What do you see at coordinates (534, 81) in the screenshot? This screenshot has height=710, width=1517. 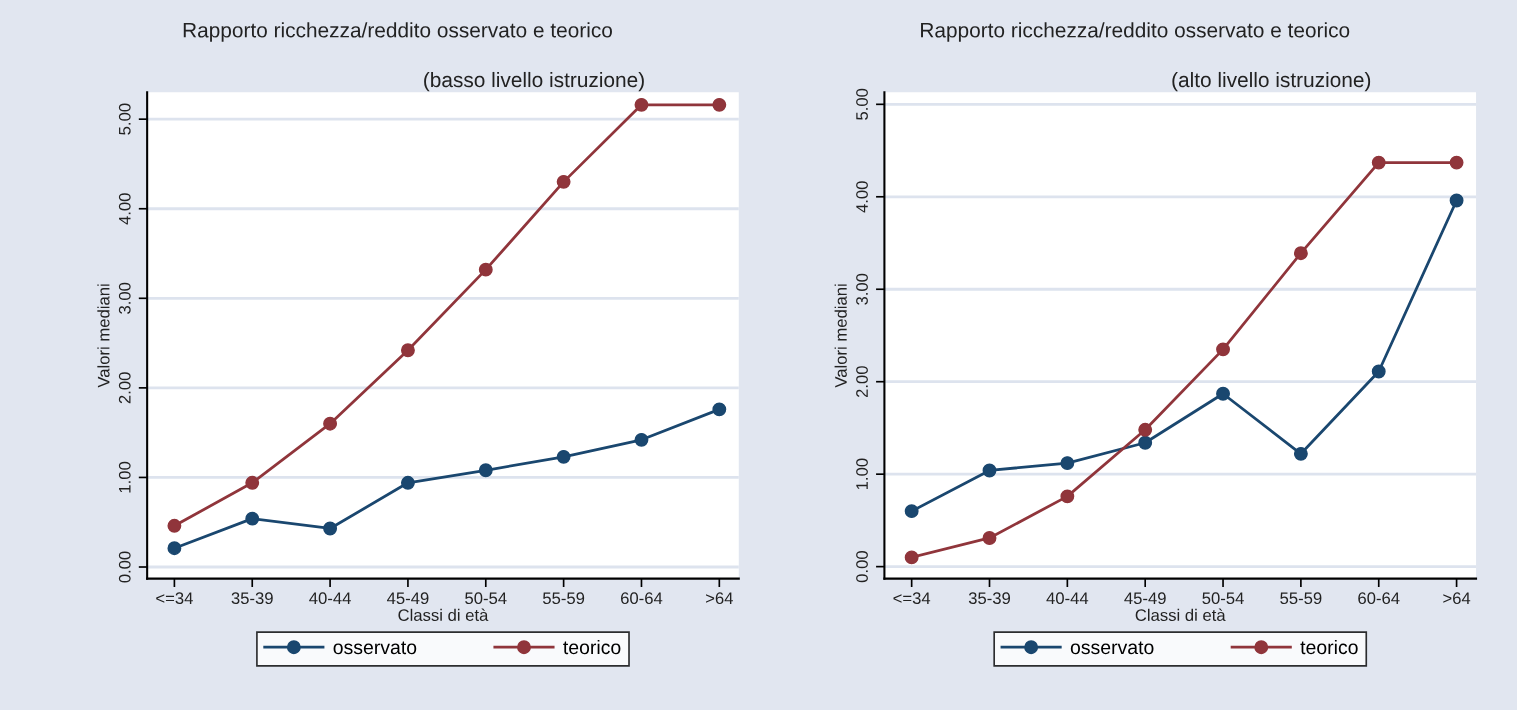 I see `chart-subtitle: (basso livello istruzione)` at bounding box center [534, 81].